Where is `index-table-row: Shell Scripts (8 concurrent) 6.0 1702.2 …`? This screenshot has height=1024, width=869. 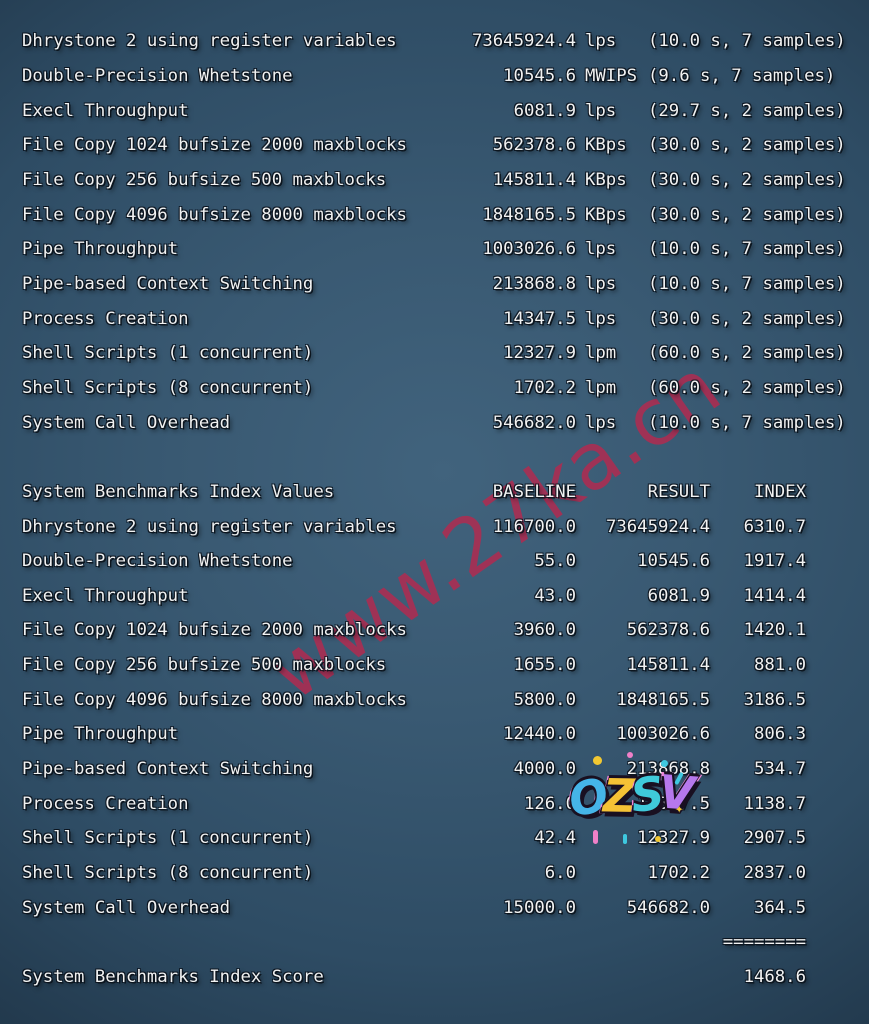
index-table-row: Shell Scripts (8 concurrent) 6.0 1702.2 … is located at coordinates (434, 873).